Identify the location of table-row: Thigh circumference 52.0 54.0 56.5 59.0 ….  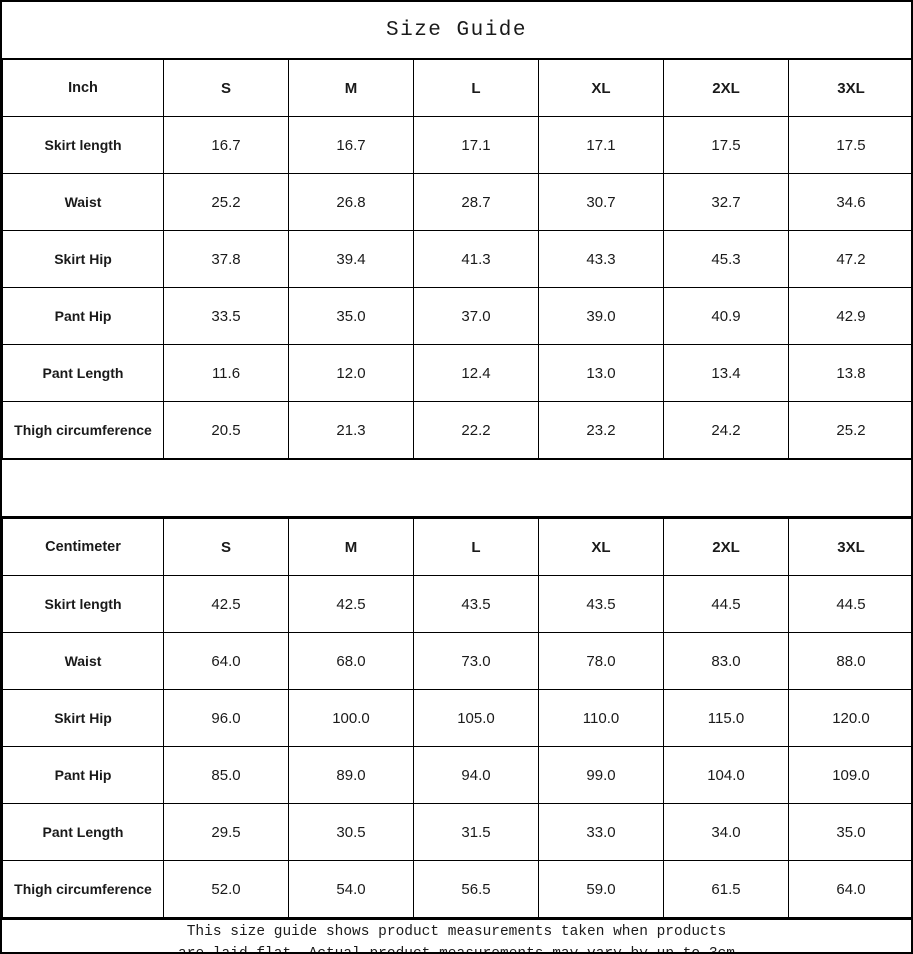
(456, 889).